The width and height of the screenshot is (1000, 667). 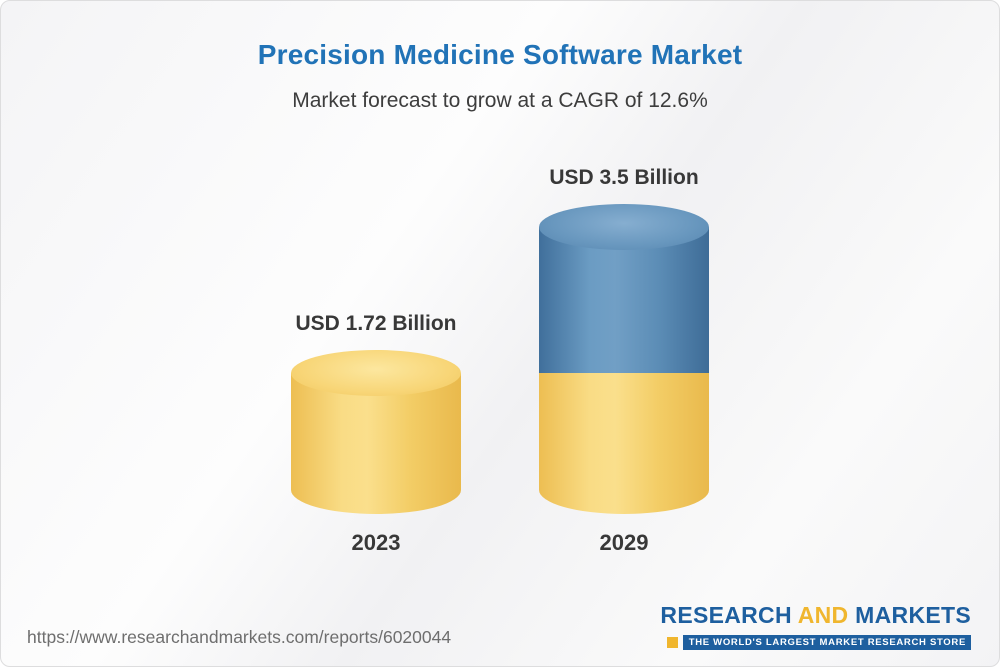 I want to click on bar-column-2023: USD 1.72 Billion 2023, so click(x=376, y=434).